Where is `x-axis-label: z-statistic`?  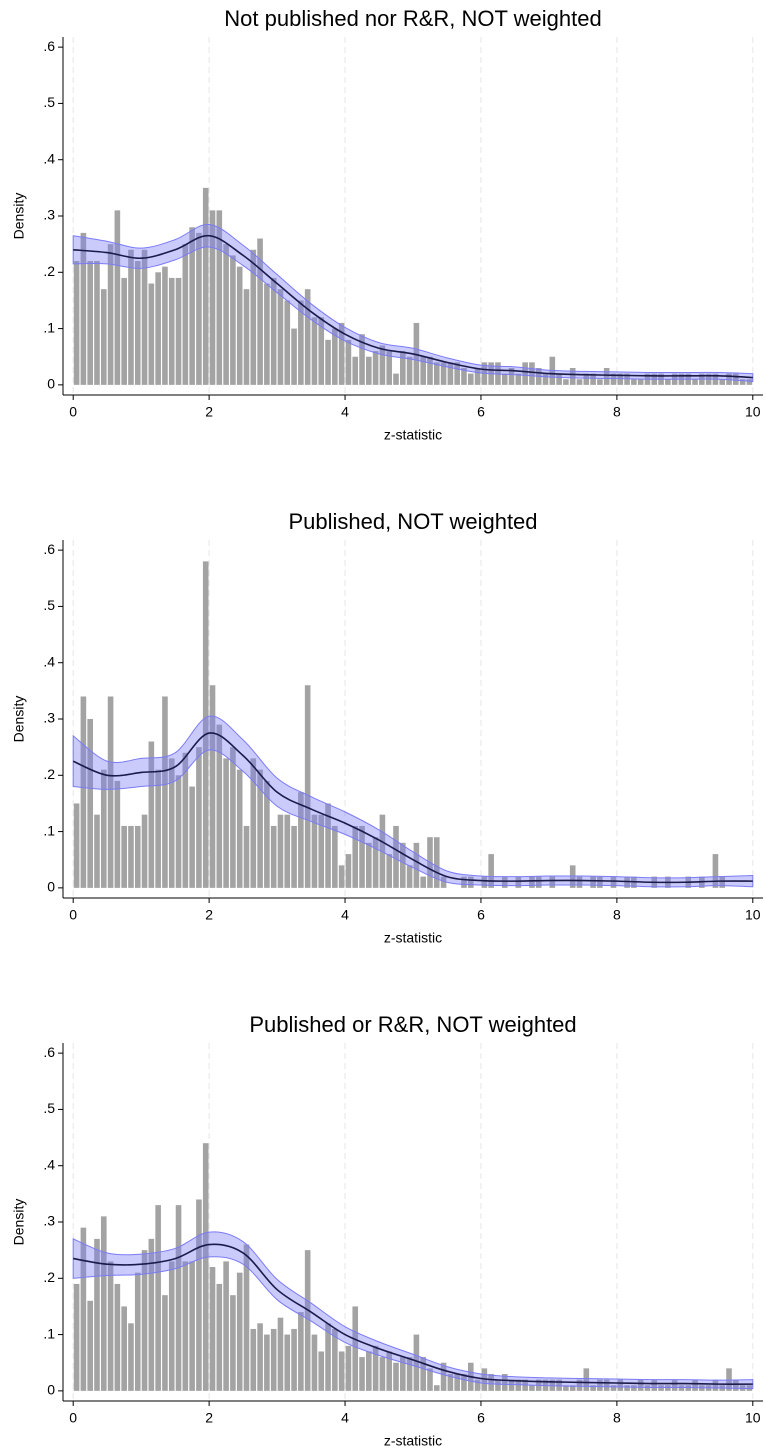
x-axis-label: z-statistic is located at coordinates (413, 1441).